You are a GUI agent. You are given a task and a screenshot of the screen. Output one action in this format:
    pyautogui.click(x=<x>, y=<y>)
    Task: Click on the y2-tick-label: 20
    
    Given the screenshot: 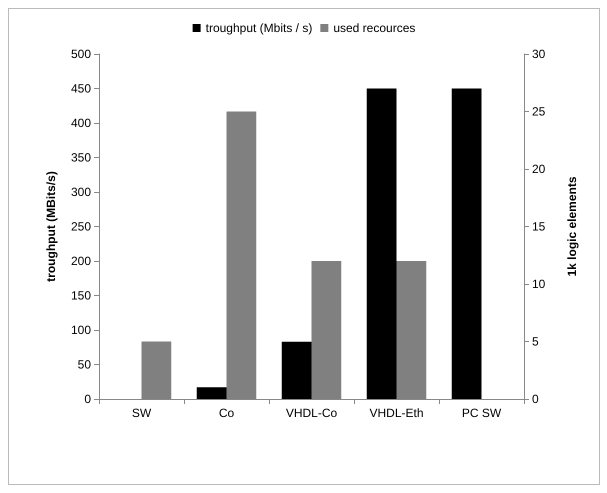 What is the action you would take?
    pyautogui.click(x=539, y=169)
    